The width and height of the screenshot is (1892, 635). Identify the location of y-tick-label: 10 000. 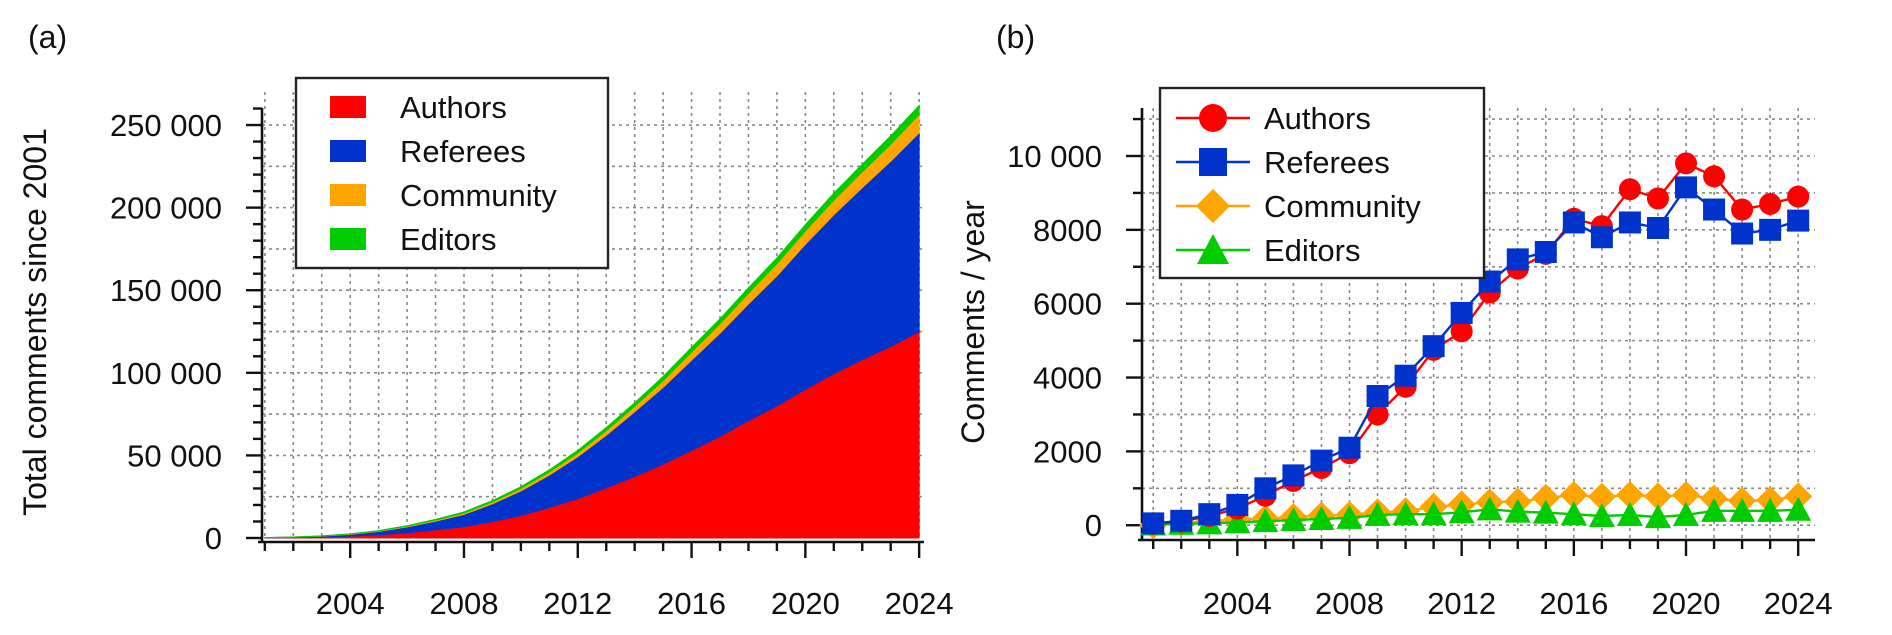
(1054, 156).